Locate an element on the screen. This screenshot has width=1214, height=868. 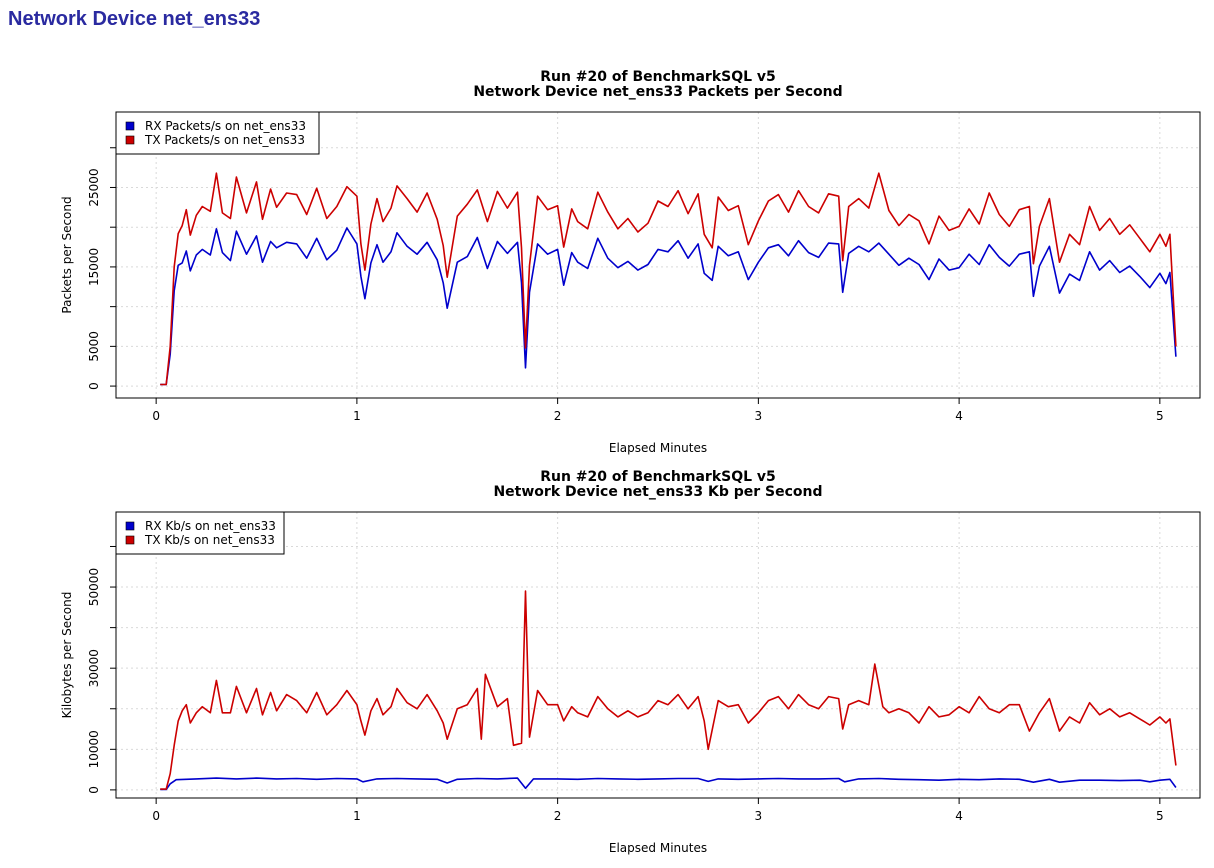
legend-label-rx: RX Packets/s on net_ens33 is located at coordinates (225, 126).